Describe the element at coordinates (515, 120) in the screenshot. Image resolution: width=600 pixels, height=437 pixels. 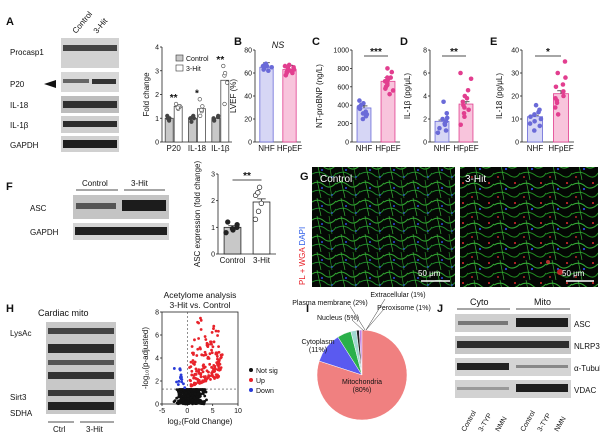
I see `y-tick-label: 10` at that location.